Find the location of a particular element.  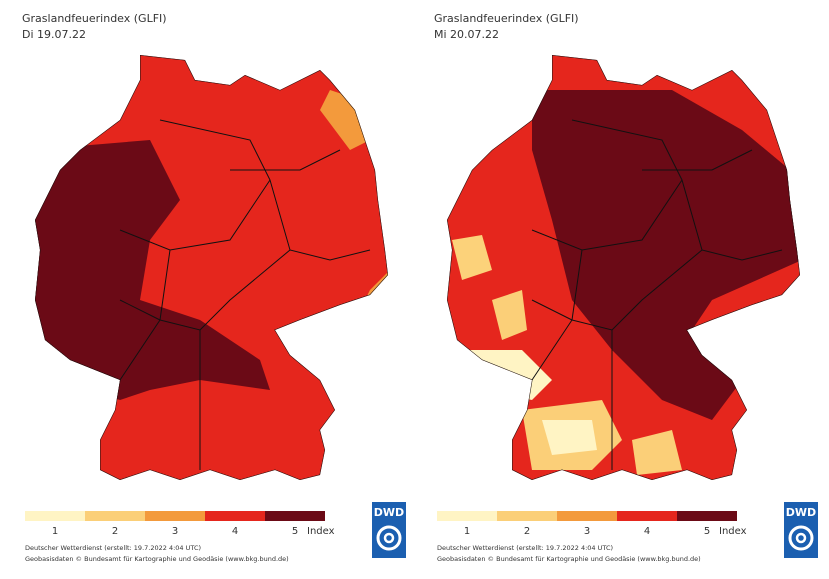

map-date: Mi 20.07.22 is located at coordinates (466, 34).